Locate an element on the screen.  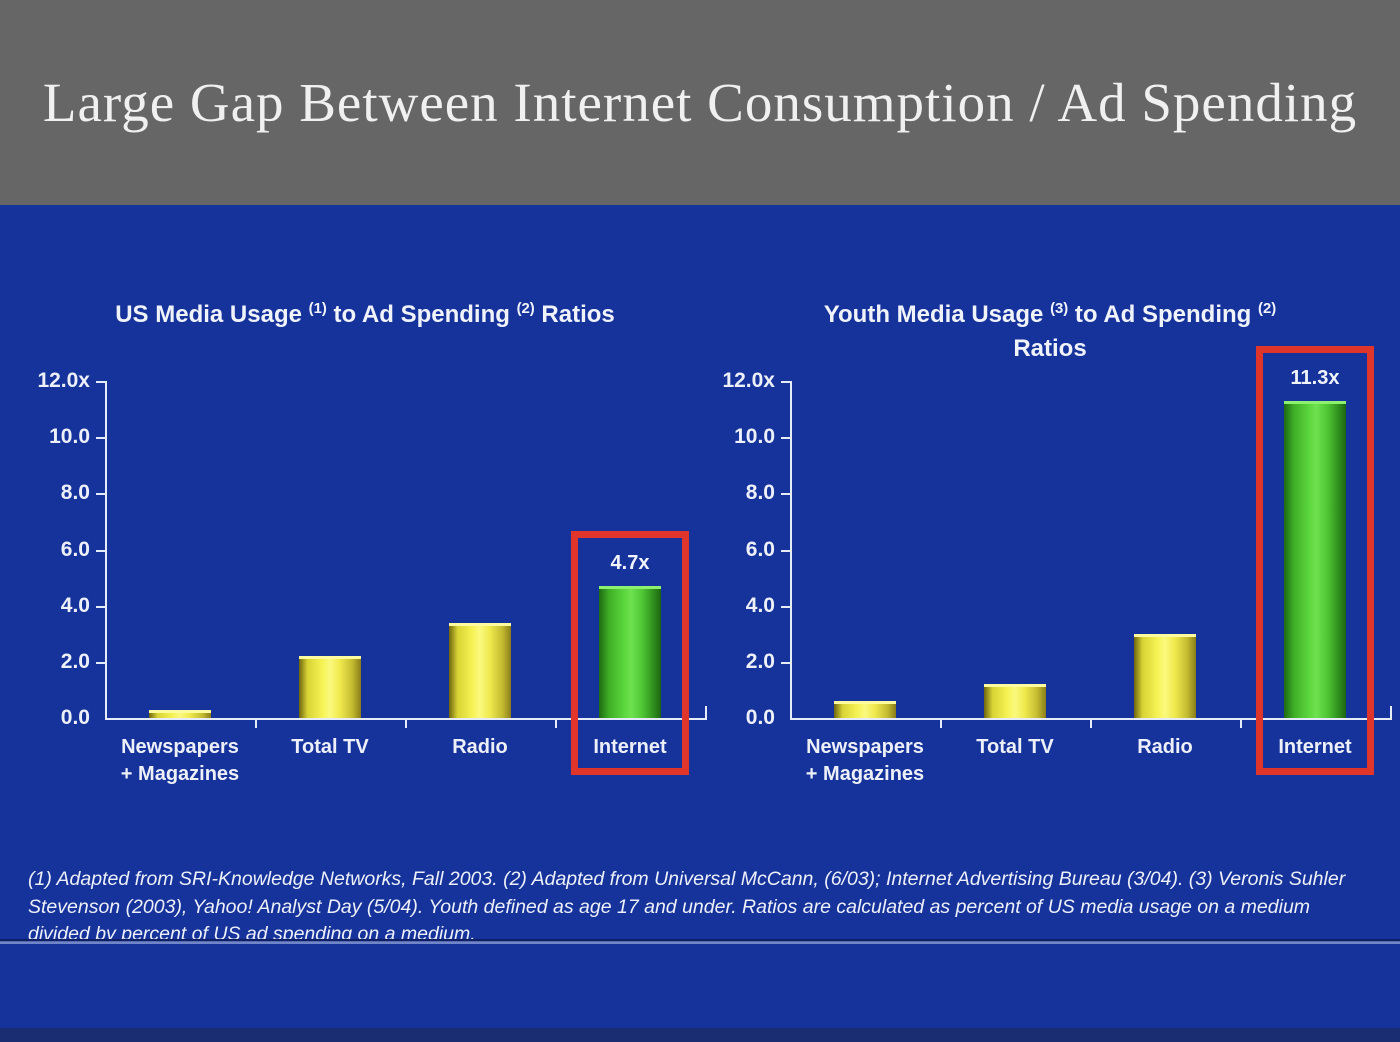
title-superscript: (3) is located at coordinates (1059, 309).